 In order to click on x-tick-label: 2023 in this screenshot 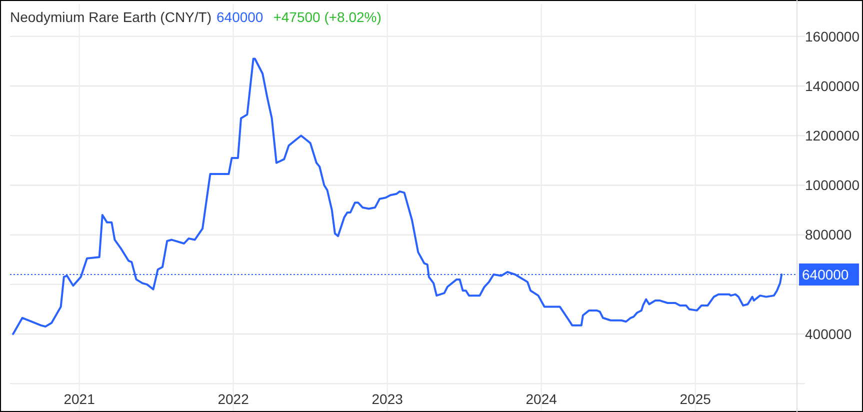, I will do `click(388, 399)`.